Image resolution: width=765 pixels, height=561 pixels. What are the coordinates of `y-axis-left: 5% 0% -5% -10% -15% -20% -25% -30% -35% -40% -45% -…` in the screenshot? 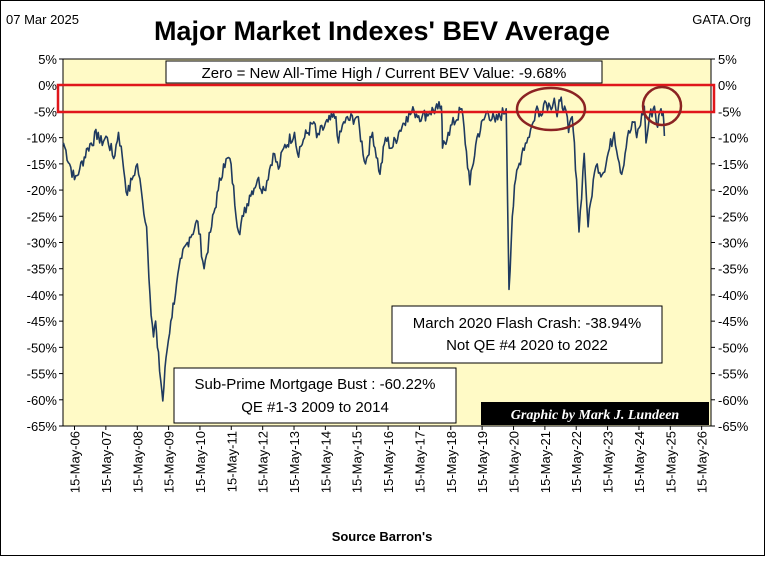 It's located at (45, 243).